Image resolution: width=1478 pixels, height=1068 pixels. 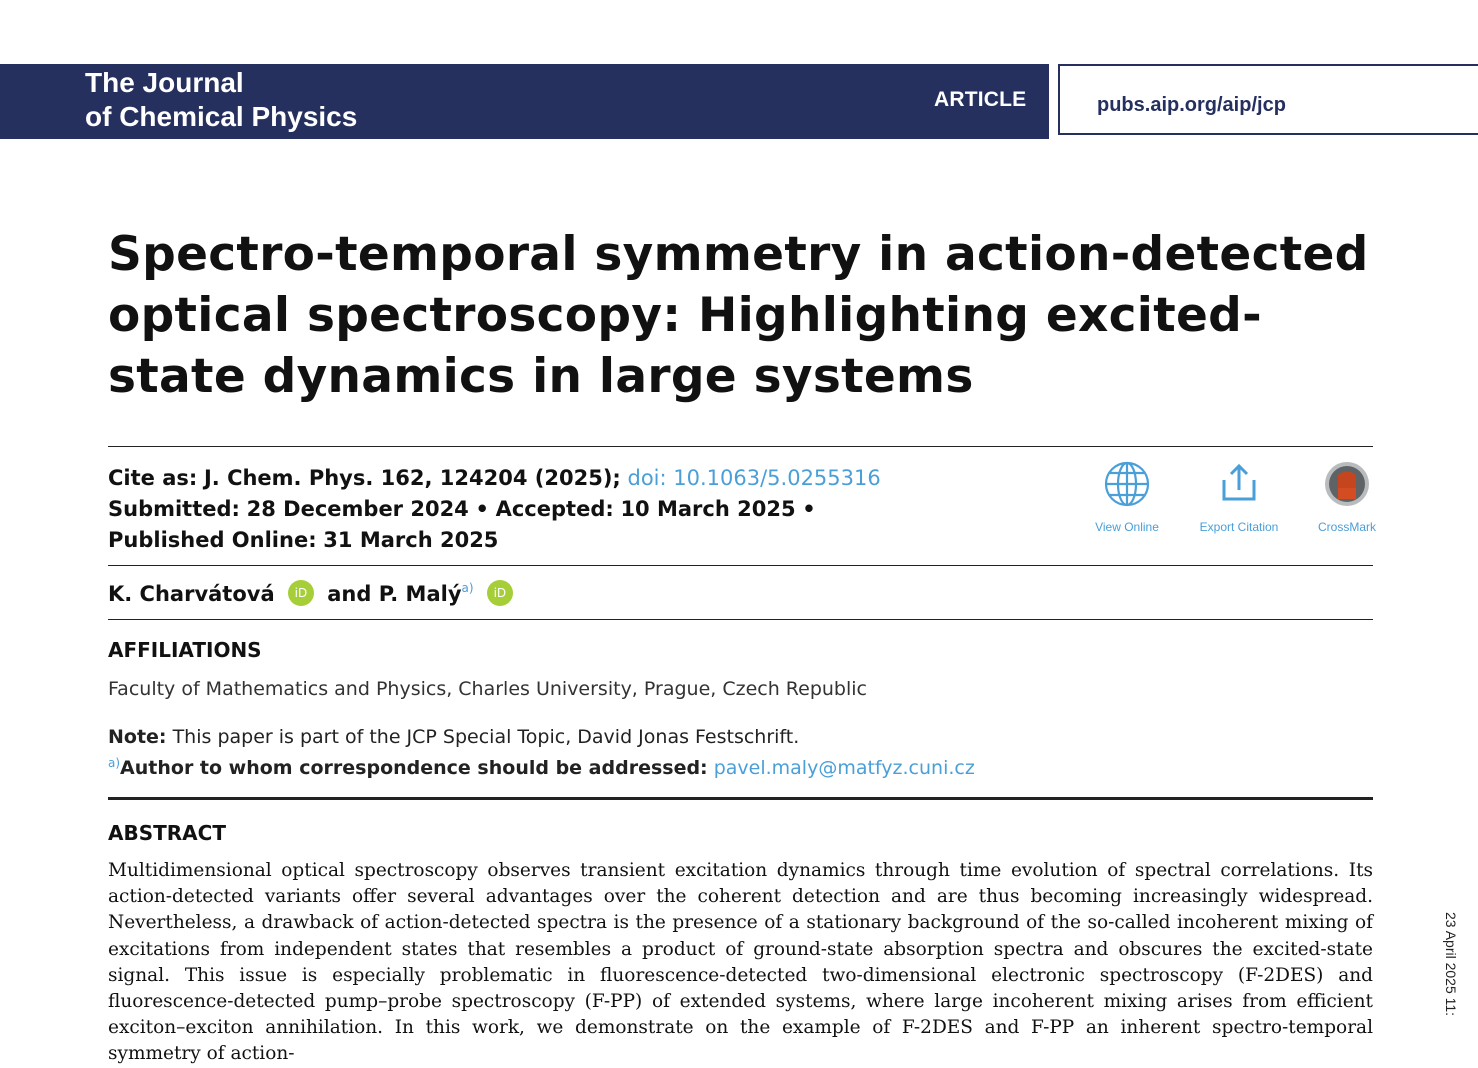 I want to click on submitted-date: 28 December 2024, so click(x=357, y=509).